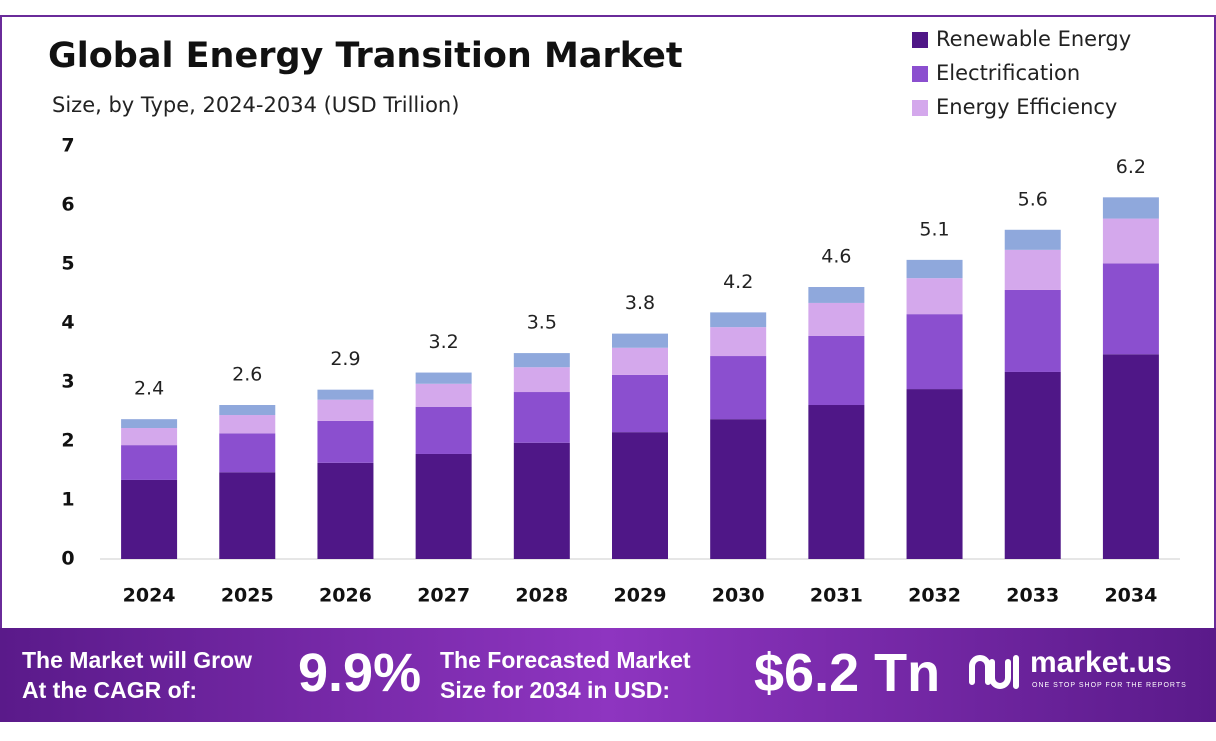 The height and width of the screenshot is (741, 1216). What do you see at coordinates (255, 105) in the screenshot?
I see `chart-subtitle: Size, by Type, 2024-2034 (USD Trillion)` at bounding box center [255, 105].